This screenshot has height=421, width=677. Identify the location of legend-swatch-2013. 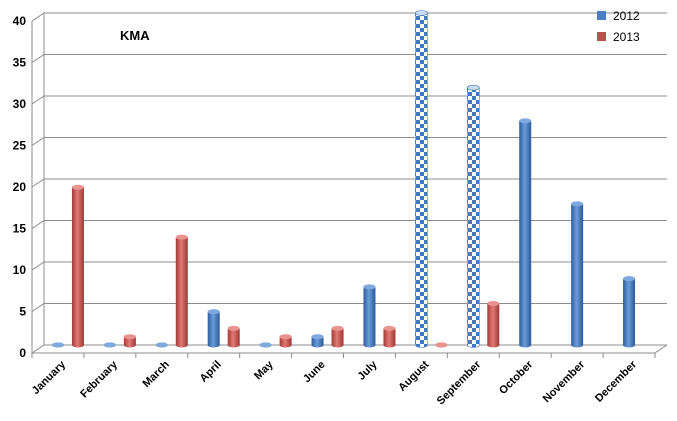
(601, 36).